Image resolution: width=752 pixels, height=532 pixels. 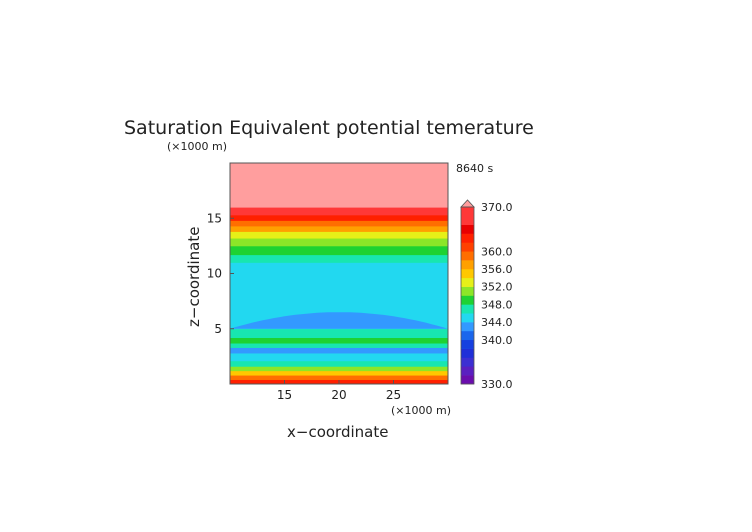 I want to click on plot-area, so click(x=339, y=273).